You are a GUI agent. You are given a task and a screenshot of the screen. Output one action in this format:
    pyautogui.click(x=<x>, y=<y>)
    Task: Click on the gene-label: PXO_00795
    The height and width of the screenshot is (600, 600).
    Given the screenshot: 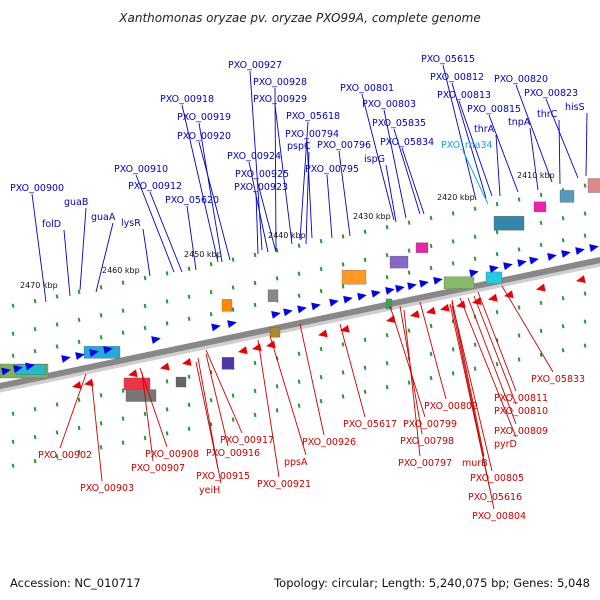 What is the action you would take?
    pyautogui.click(x=332, y=169)
    